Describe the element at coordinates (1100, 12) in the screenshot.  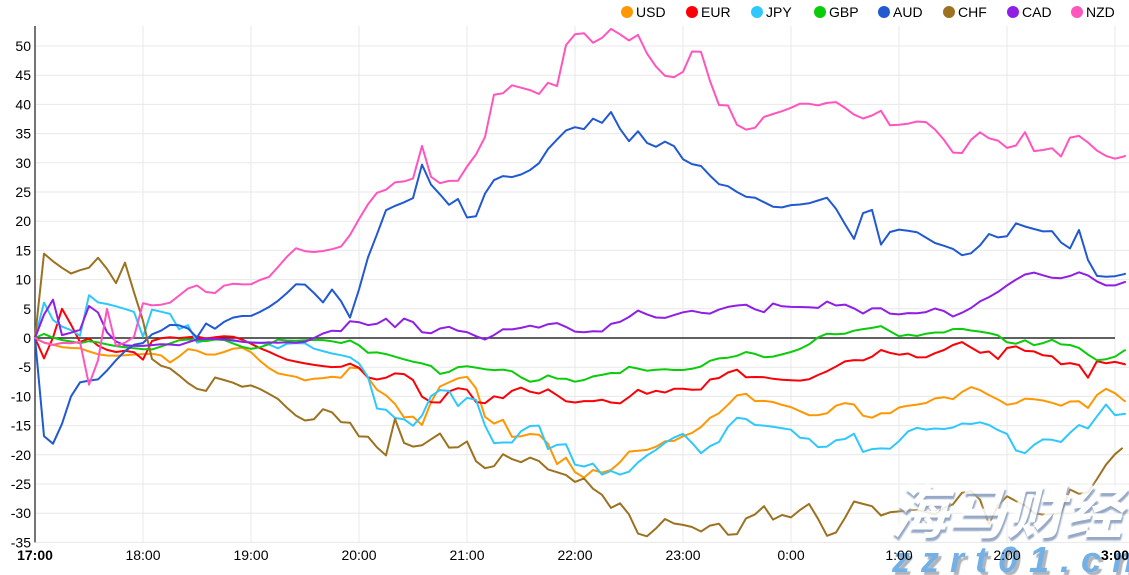
I see `svg-text: NZD` at that location.